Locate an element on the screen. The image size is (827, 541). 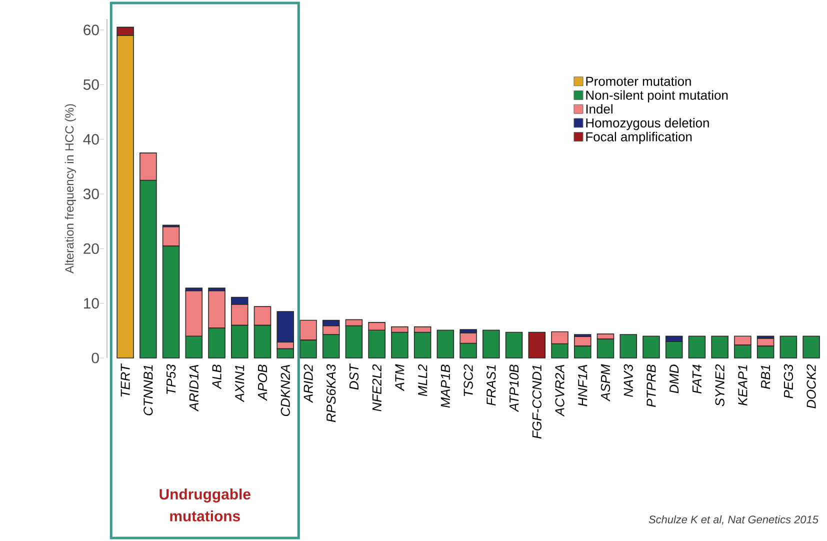
x-tick-label: ARID2 is located at coordinates (308, 383).